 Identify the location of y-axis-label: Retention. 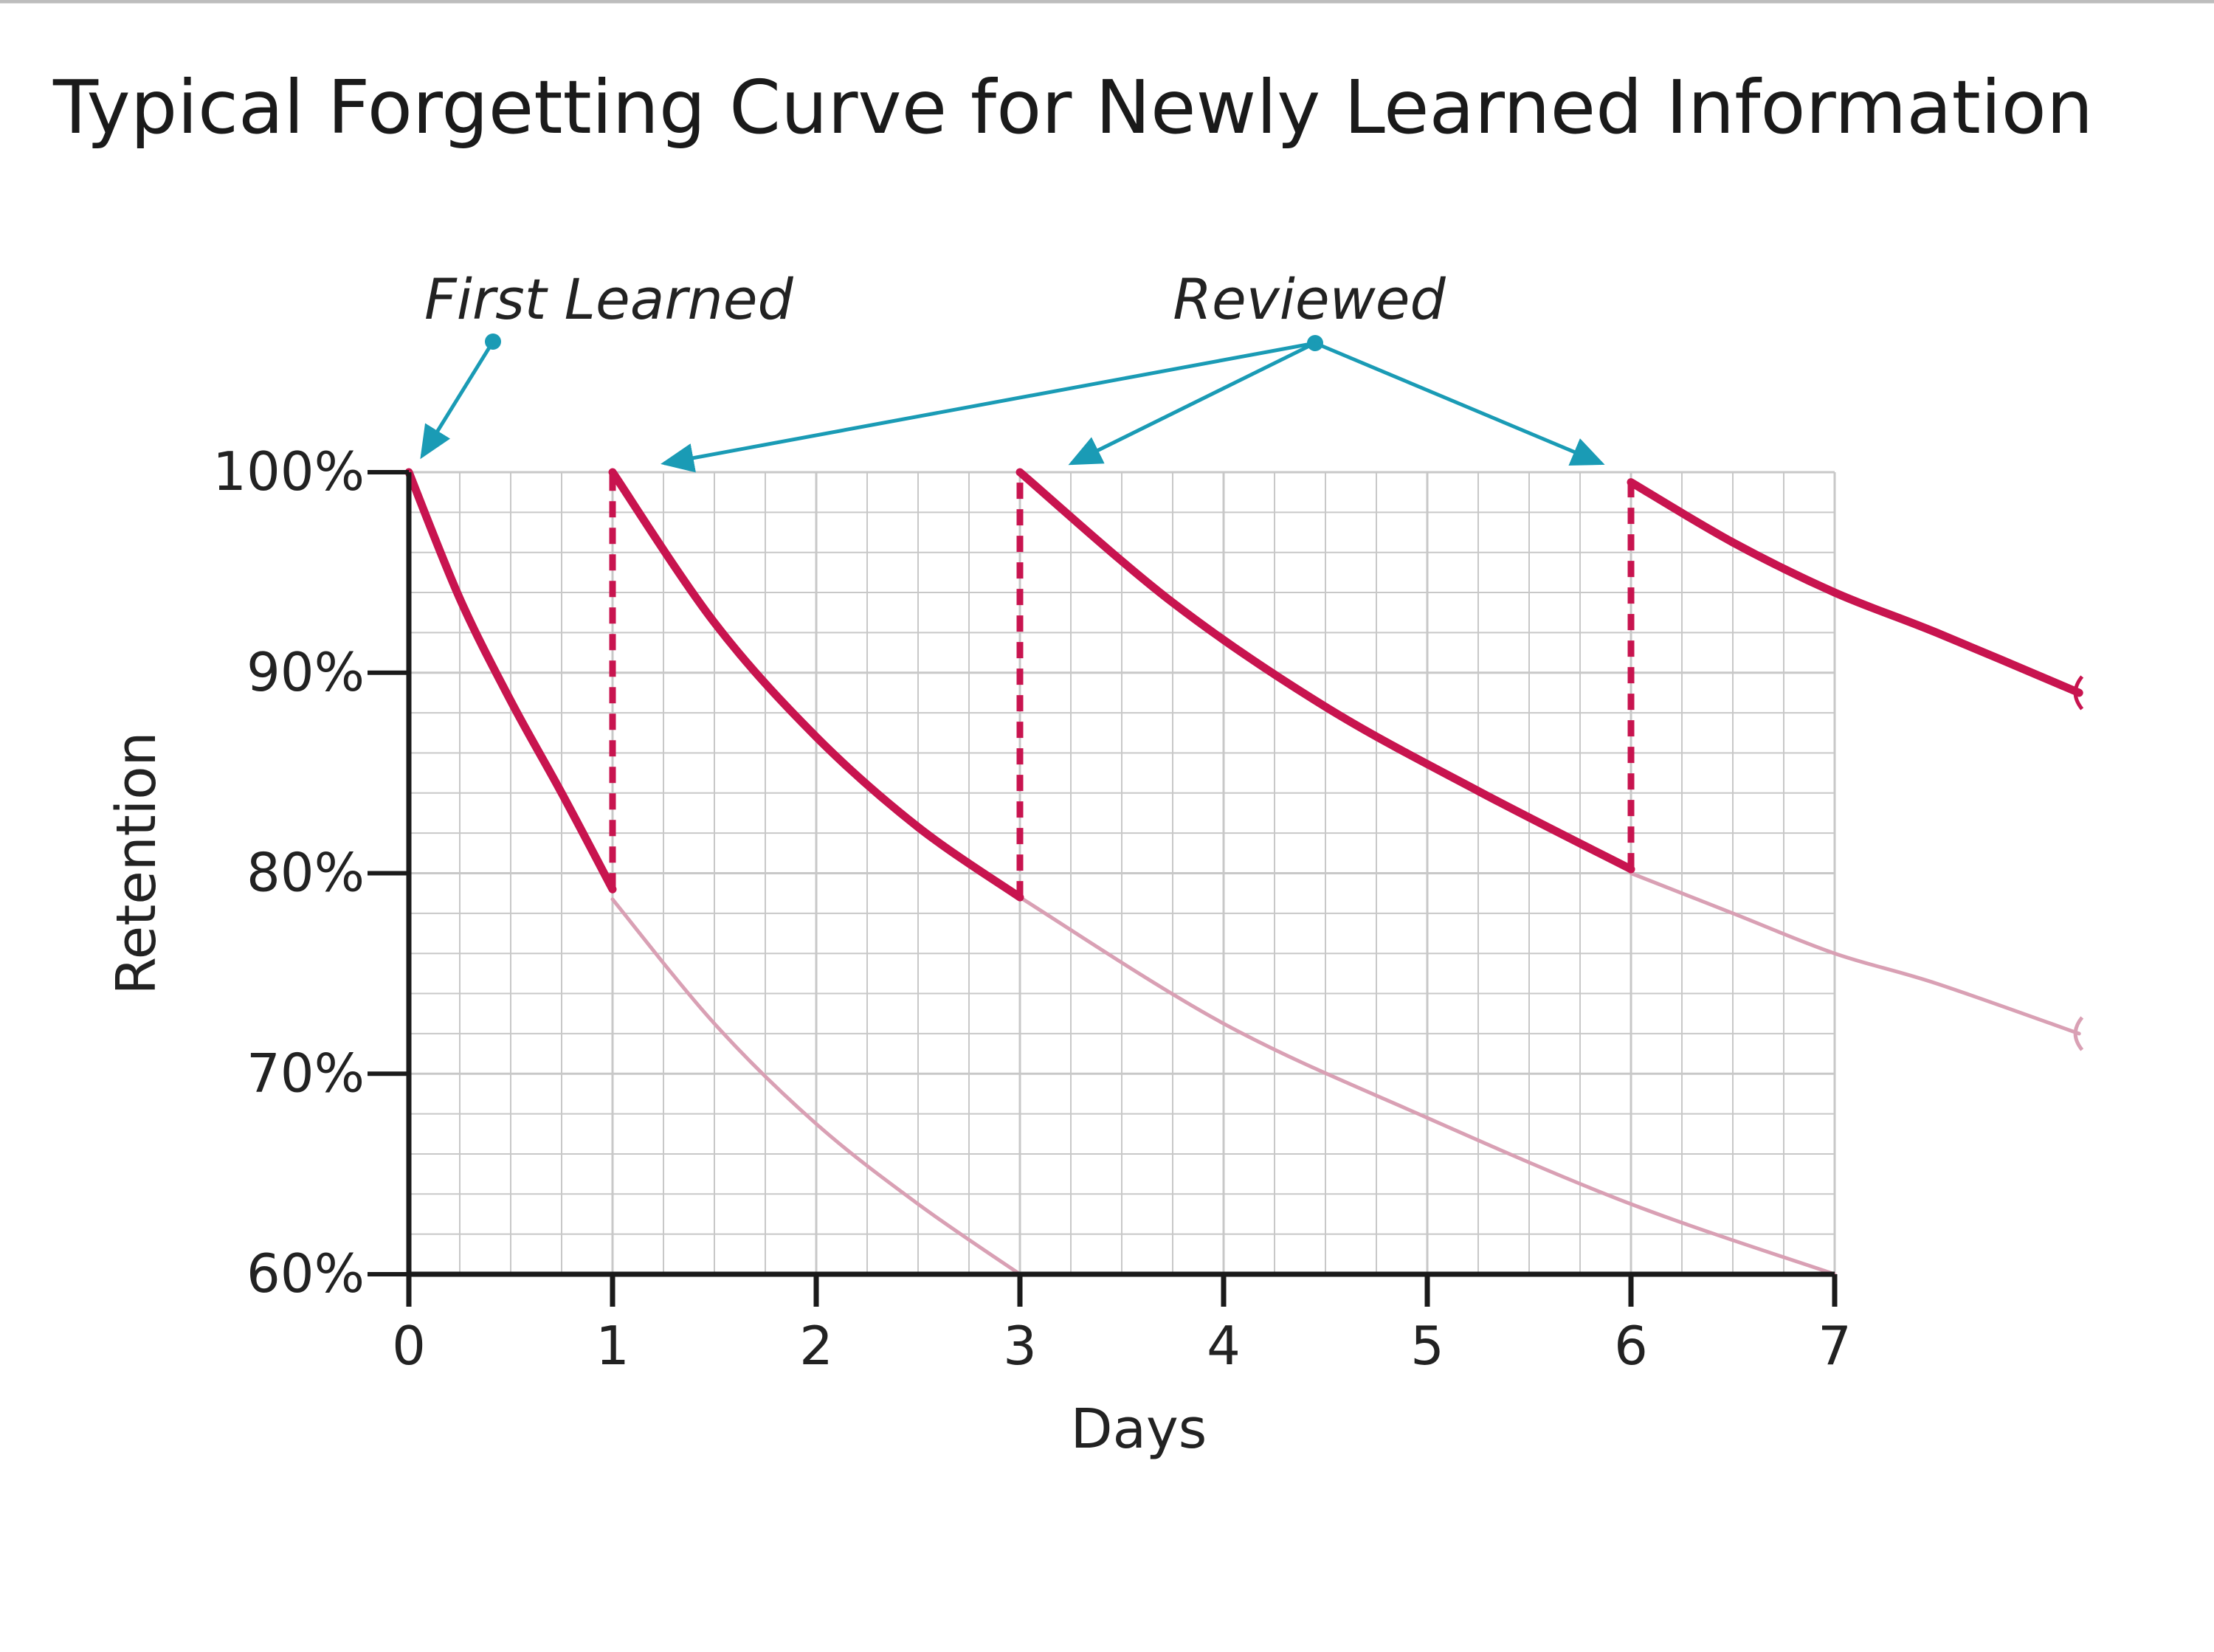
(136, 864).